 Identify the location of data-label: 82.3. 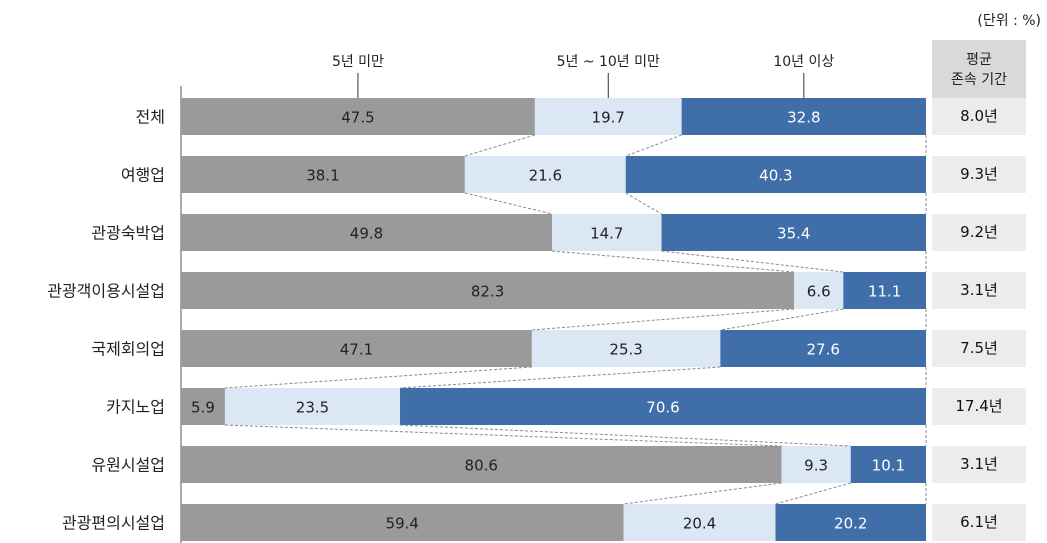
(487, 292).